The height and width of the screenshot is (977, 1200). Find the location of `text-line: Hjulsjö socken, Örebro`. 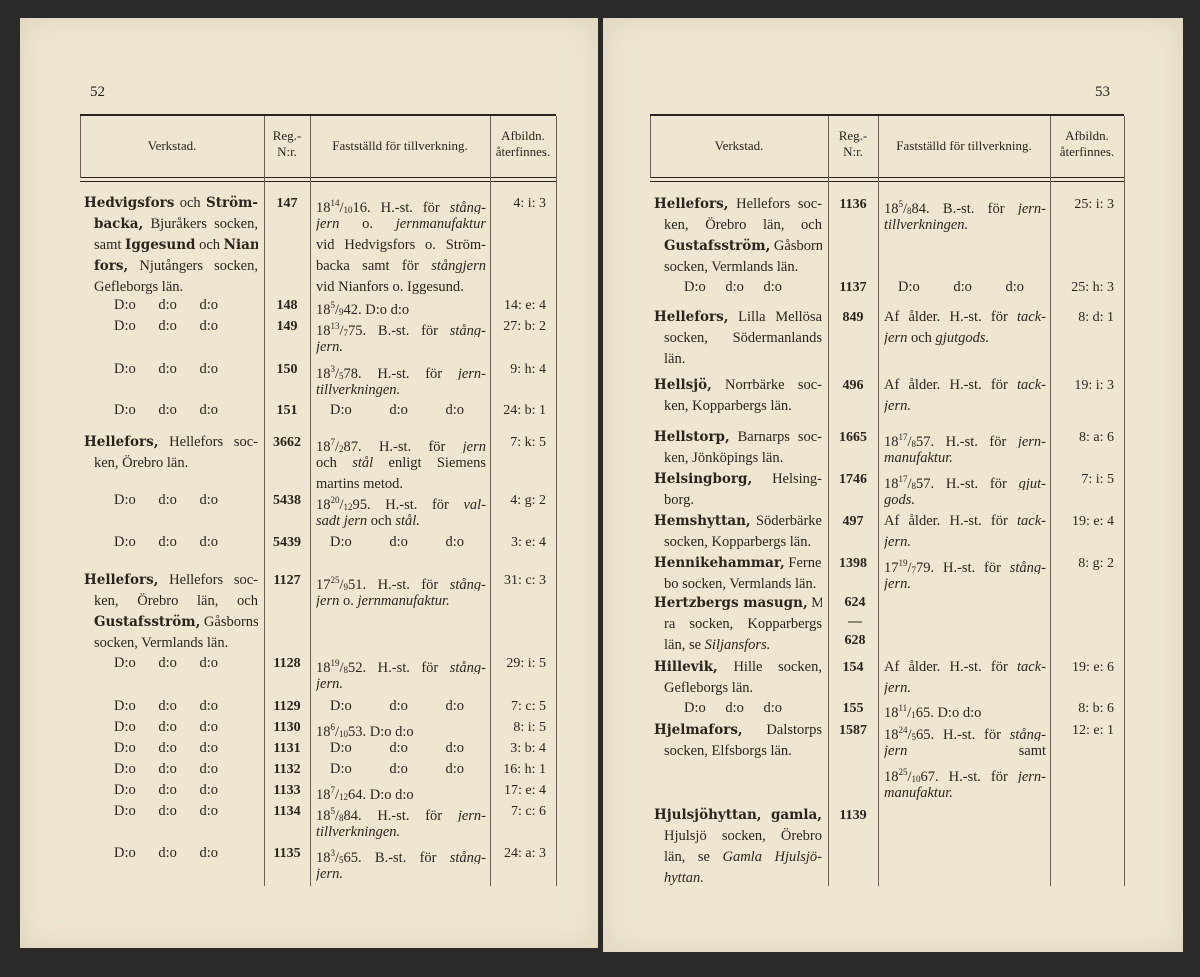

text-line: Hjulsjö socken, Örebro is located at coordinates (738, 836).